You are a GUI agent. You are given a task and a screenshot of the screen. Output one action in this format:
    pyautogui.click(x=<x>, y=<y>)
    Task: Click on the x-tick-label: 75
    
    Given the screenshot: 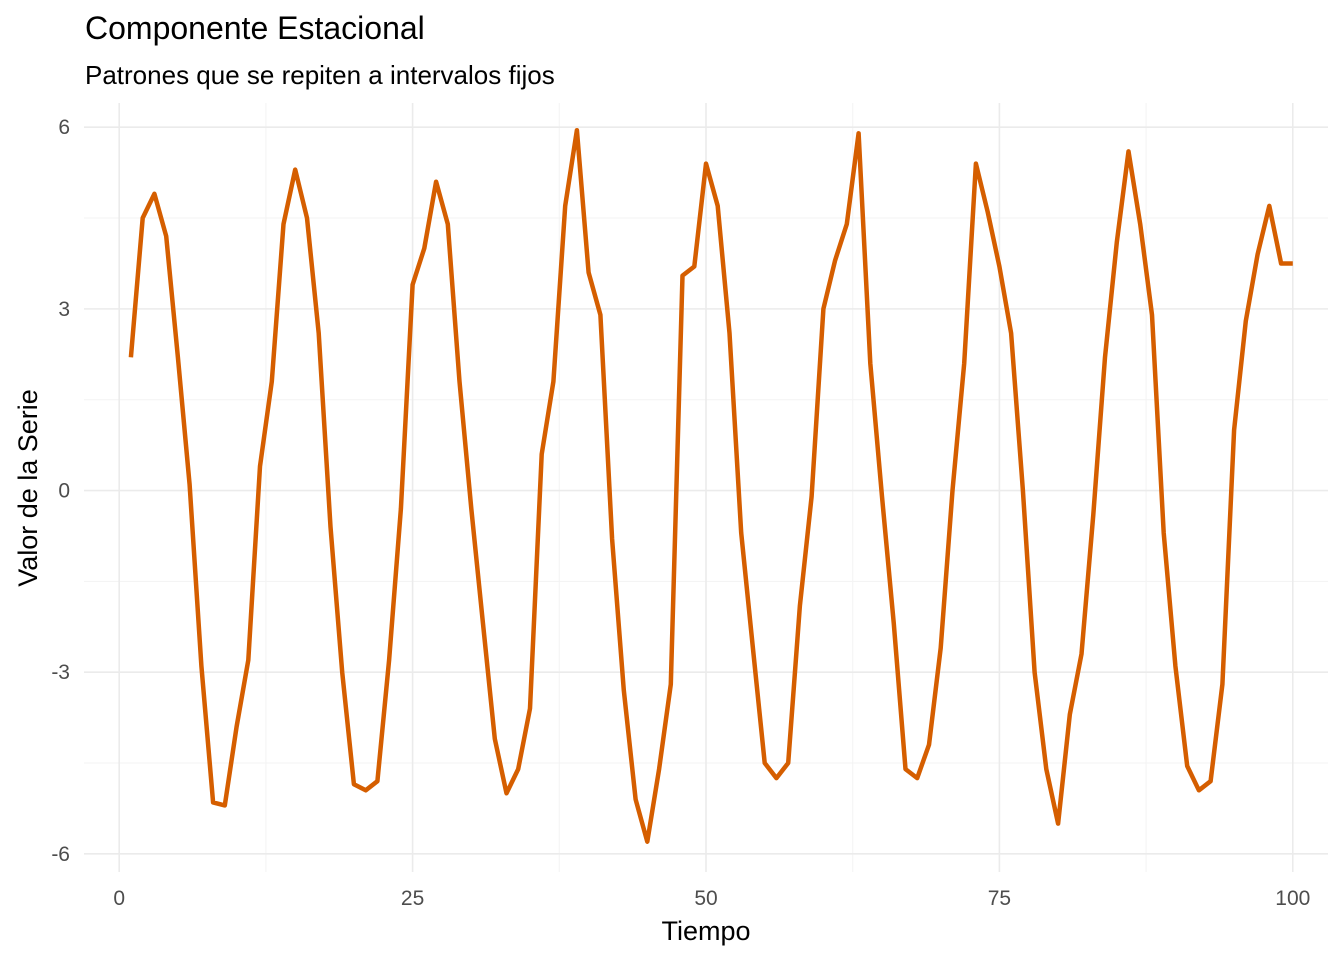 What is the action you would take?
    pyautogui.click(x=999, y=898)
    